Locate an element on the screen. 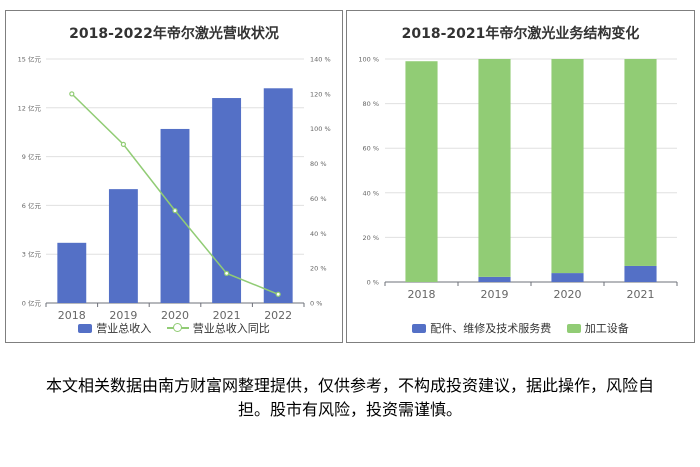 The width and height of the screenshot is (700, 467). y-tick-label: 6 亿元 is located at coordinates (32, 205).